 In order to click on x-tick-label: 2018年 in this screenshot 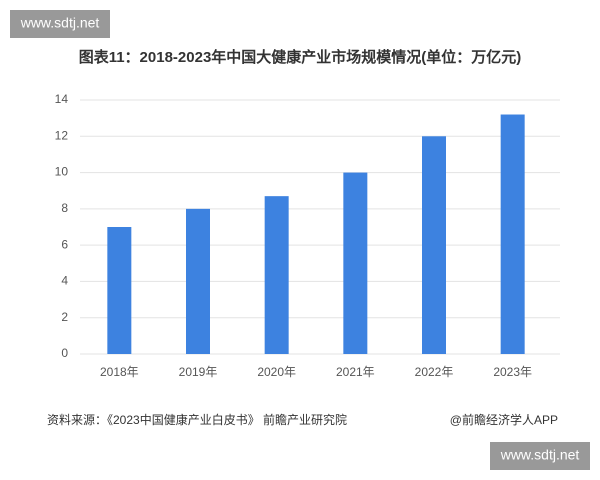, I will do `click(119, 372)`.